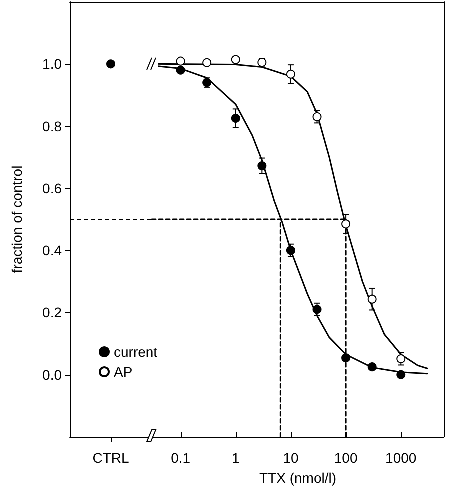  I want to click on y-tick-label: 0.2, so click(52, 312).